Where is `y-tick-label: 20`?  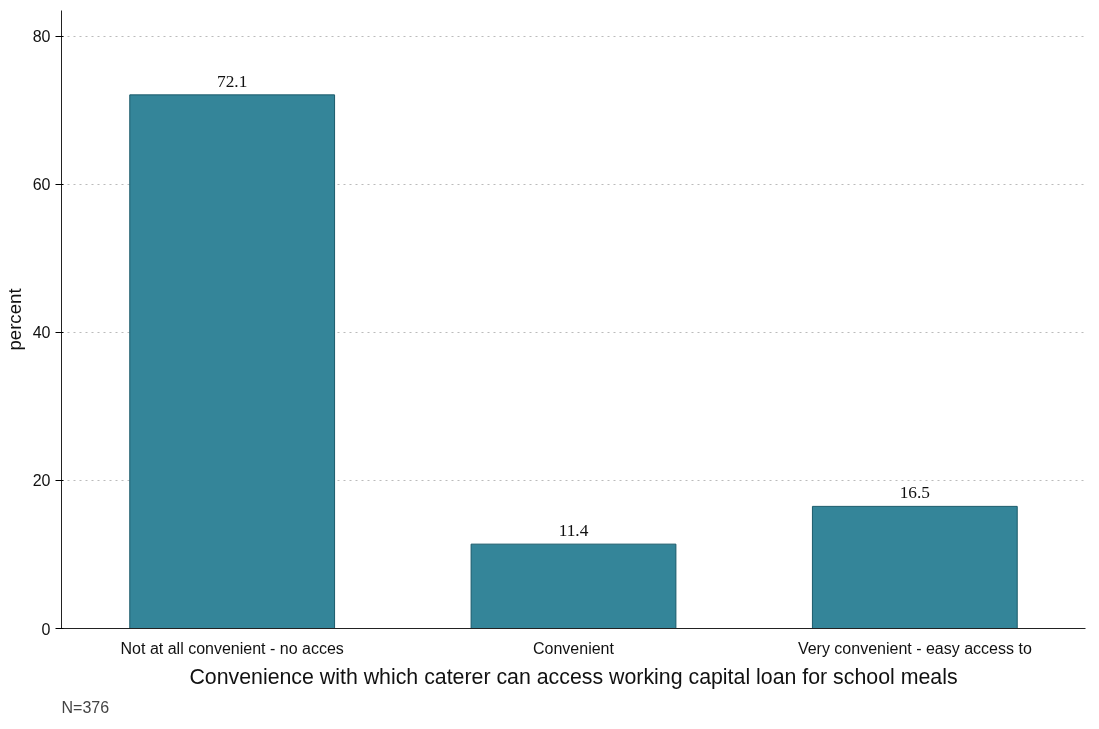
y-tick-label: 20 is located at coordinates (41, 481).